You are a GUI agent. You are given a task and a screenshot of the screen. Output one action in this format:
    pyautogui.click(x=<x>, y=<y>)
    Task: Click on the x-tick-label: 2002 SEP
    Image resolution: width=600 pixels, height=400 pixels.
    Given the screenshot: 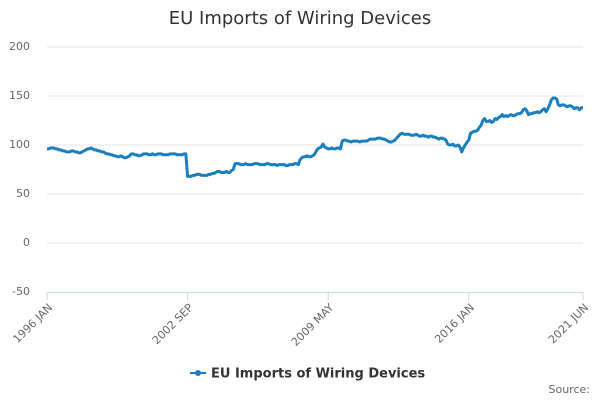 What is the action you would take?
    pyautogui.click(x=173, y=324)
    